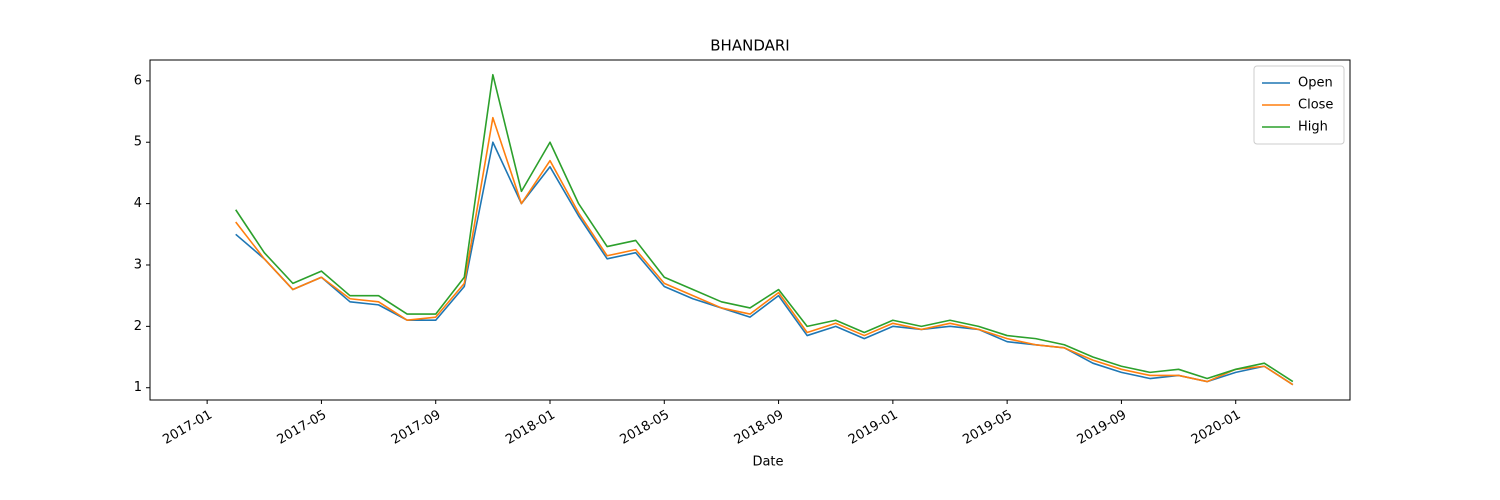  What do you see at coordinates (416, 428) in the screenshot?
I see `x-tick-label: 2017-09` at bounding box center [416, 428].